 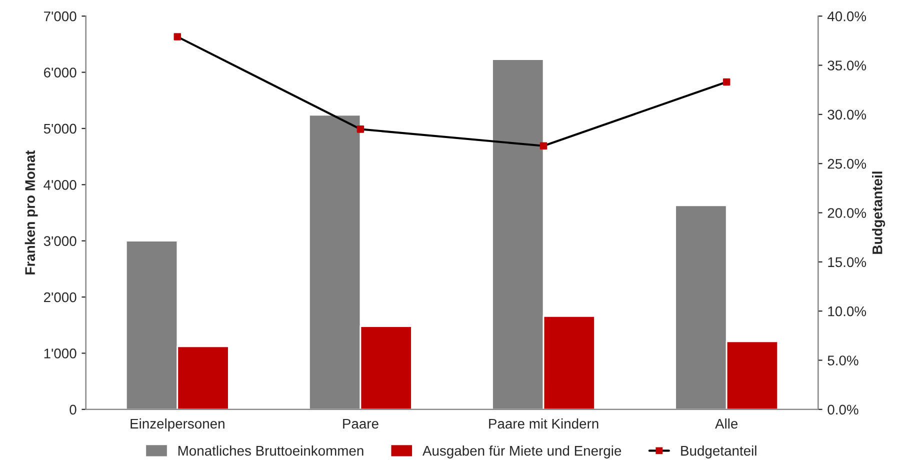 I want to click on y-tick-label: 0, so click(x=73, y=409).